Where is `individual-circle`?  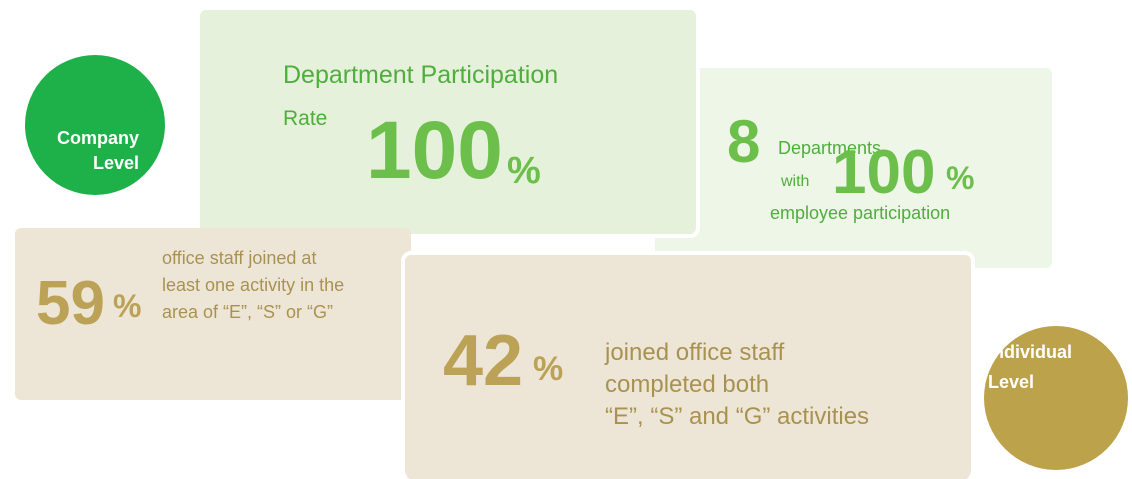 individual-circle is located at coordinates (1056, 398).